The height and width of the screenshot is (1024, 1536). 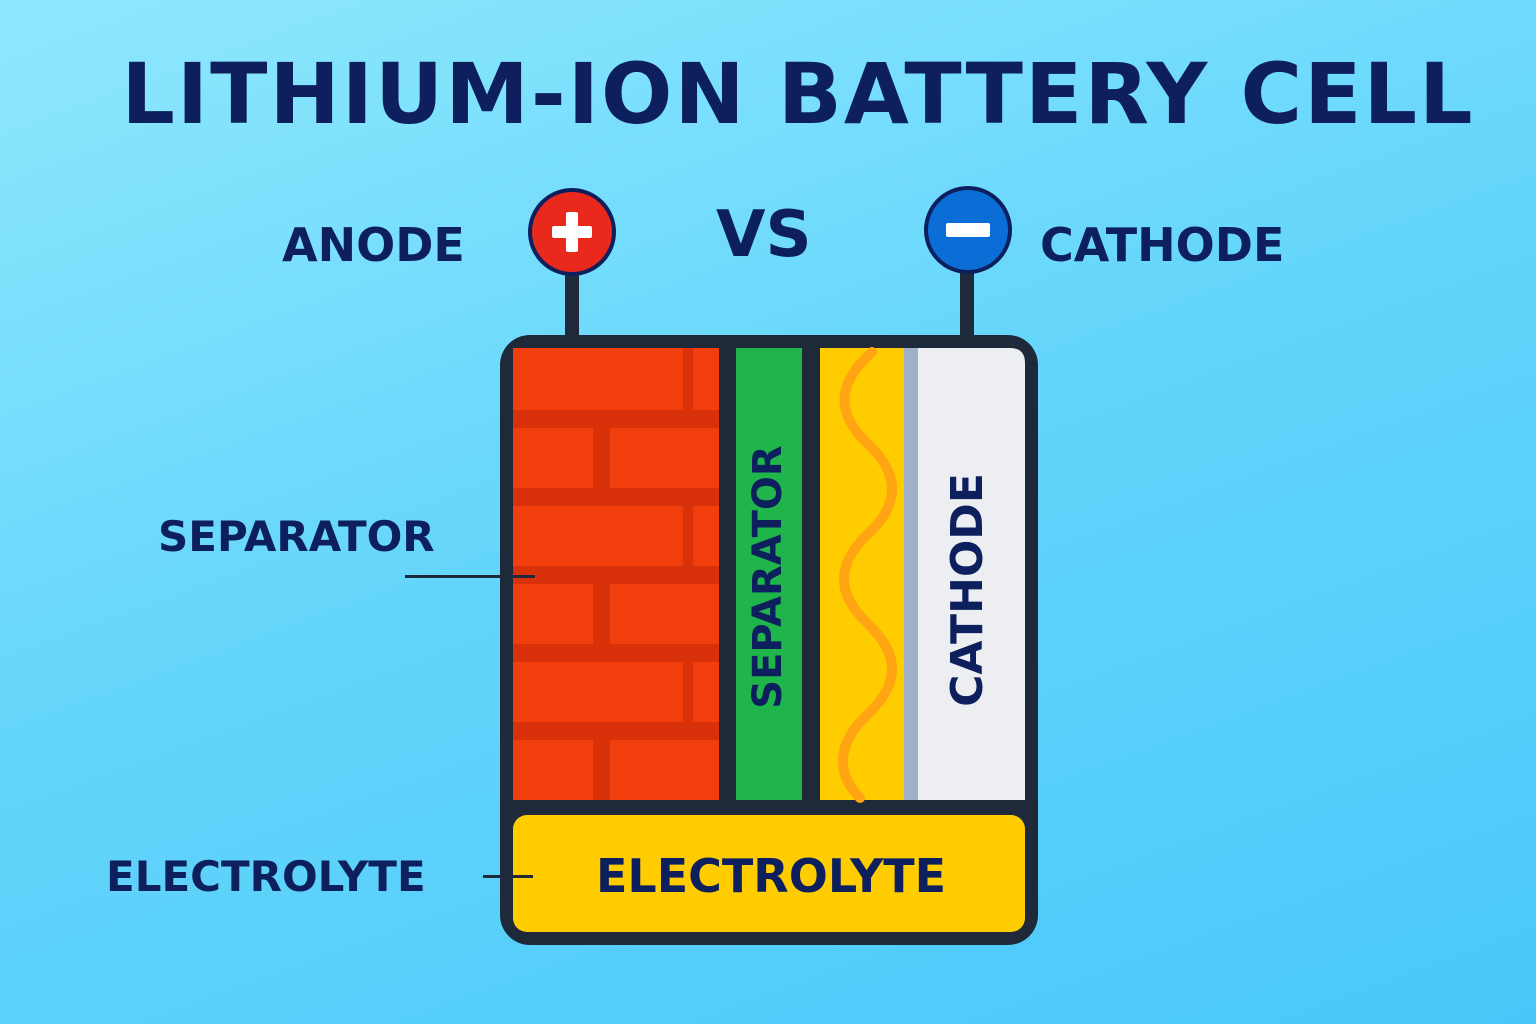 What do you see at coordinates (616, 574) in the screenshot?
I see `anode-layer` at bounding box center [616, 574].